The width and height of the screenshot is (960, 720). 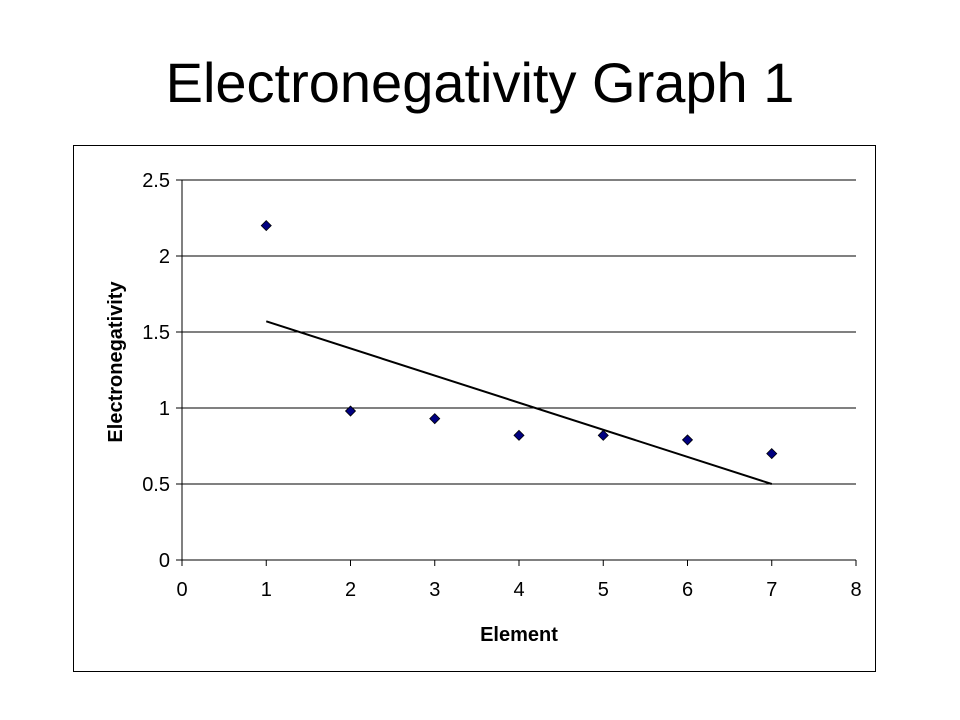 What do you see at coordinates (603, 590) in the screenshot?
I see `x-tick-label: 5` at bounding box center [603, 590].